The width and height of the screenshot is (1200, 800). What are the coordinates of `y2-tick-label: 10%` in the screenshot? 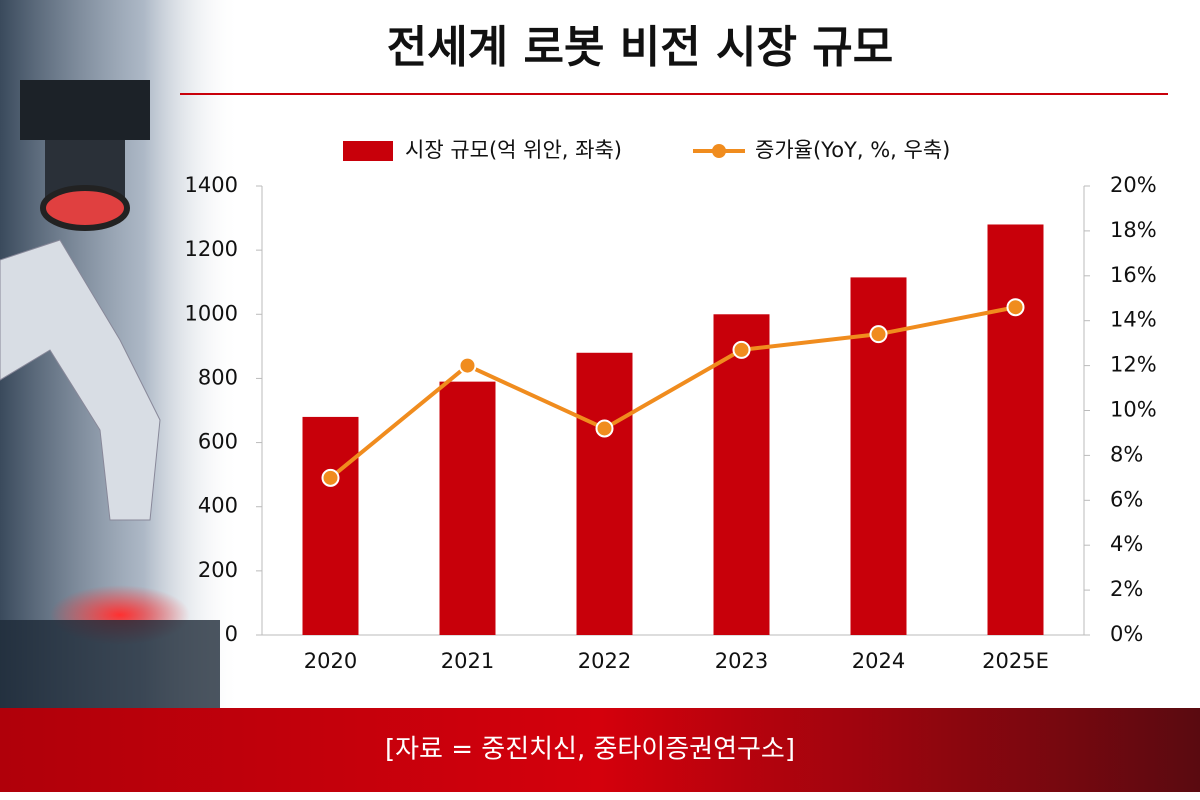 It's located at (1133, 410).